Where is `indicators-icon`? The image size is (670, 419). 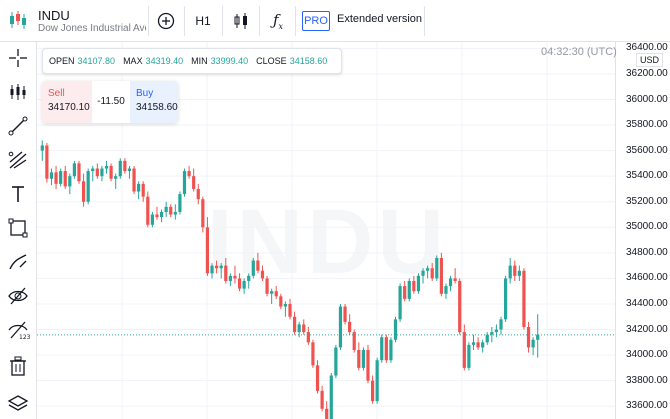
indicators-icon is located at coordinates (18, 92).